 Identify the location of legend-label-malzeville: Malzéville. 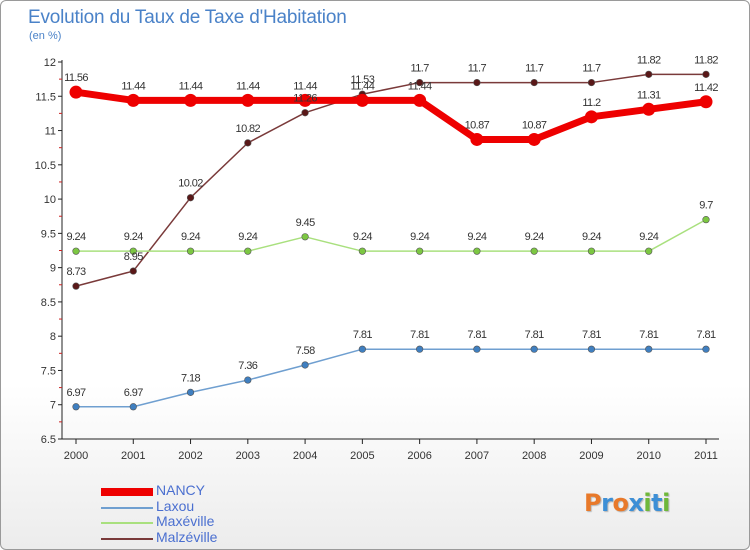
(187, 536).